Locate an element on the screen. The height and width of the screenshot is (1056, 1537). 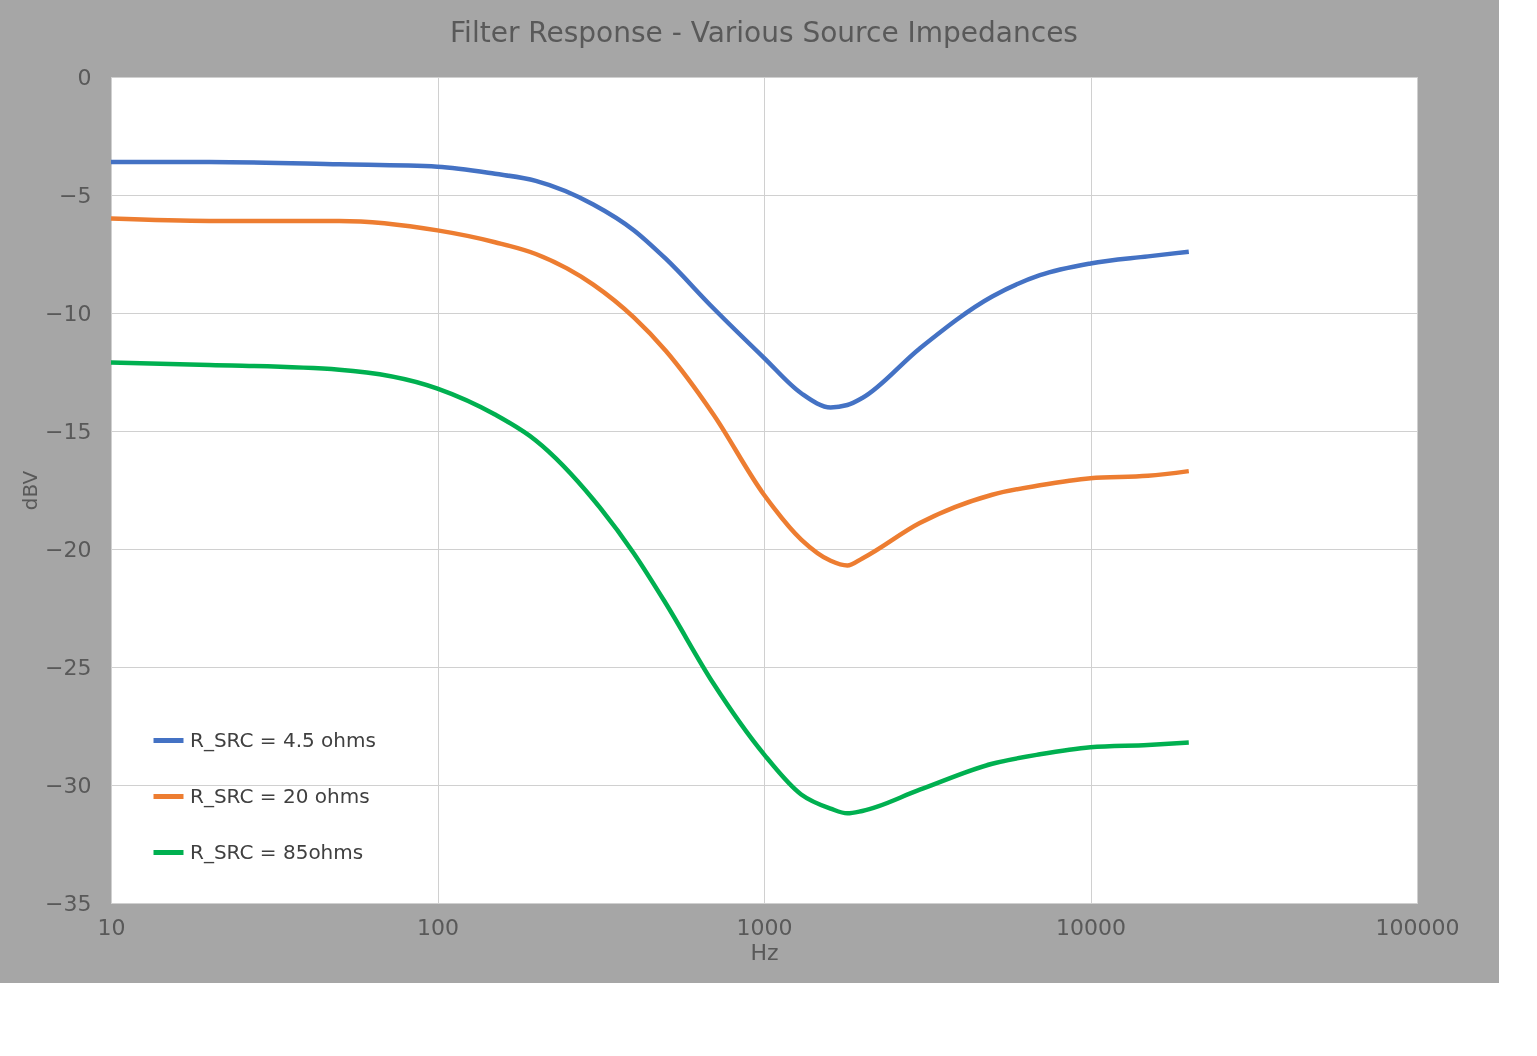
x-tick-label: 10000 is located at coordinates (1091, 927).